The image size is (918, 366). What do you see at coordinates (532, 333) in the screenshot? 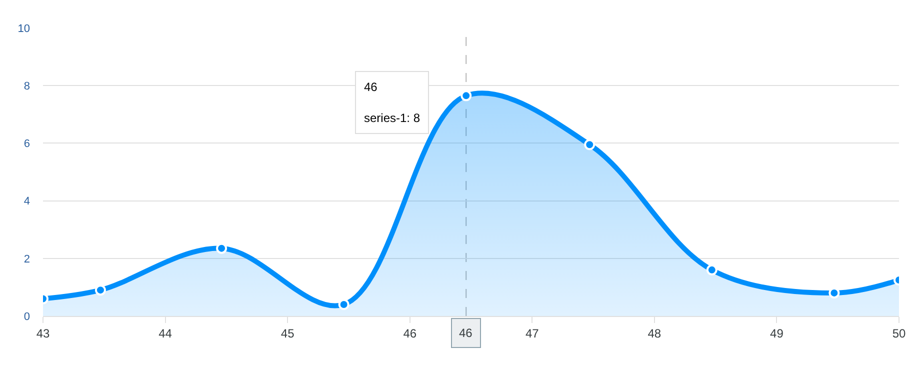
I see `x-tick-label: 47` at bounding box center [532, 333].